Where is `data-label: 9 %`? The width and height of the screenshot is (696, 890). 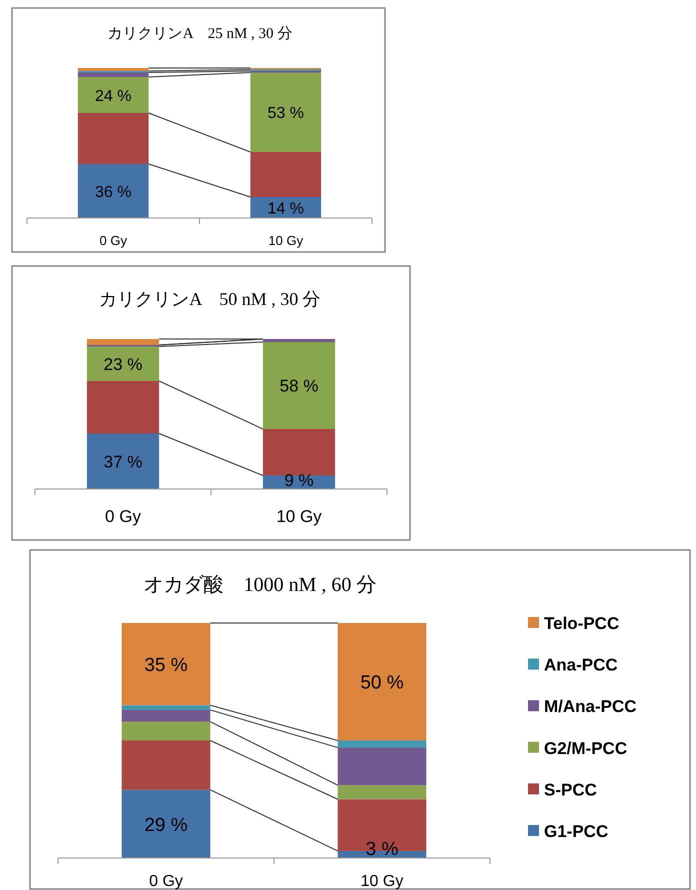
data-label: 9 % is located at coordinates (299, 480).